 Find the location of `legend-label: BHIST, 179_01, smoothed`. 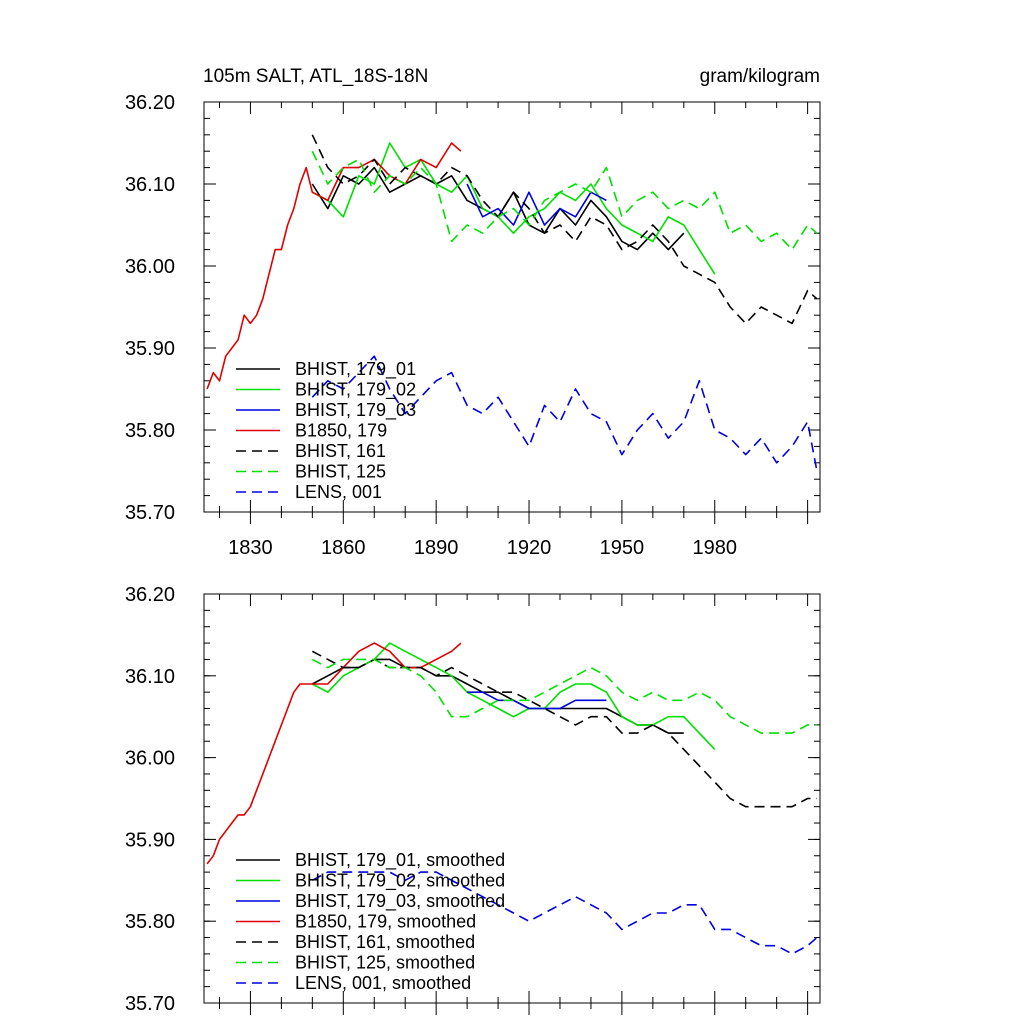

legend-label: BHIST, 179_01, smoothed is located at coordinates (400, 860).